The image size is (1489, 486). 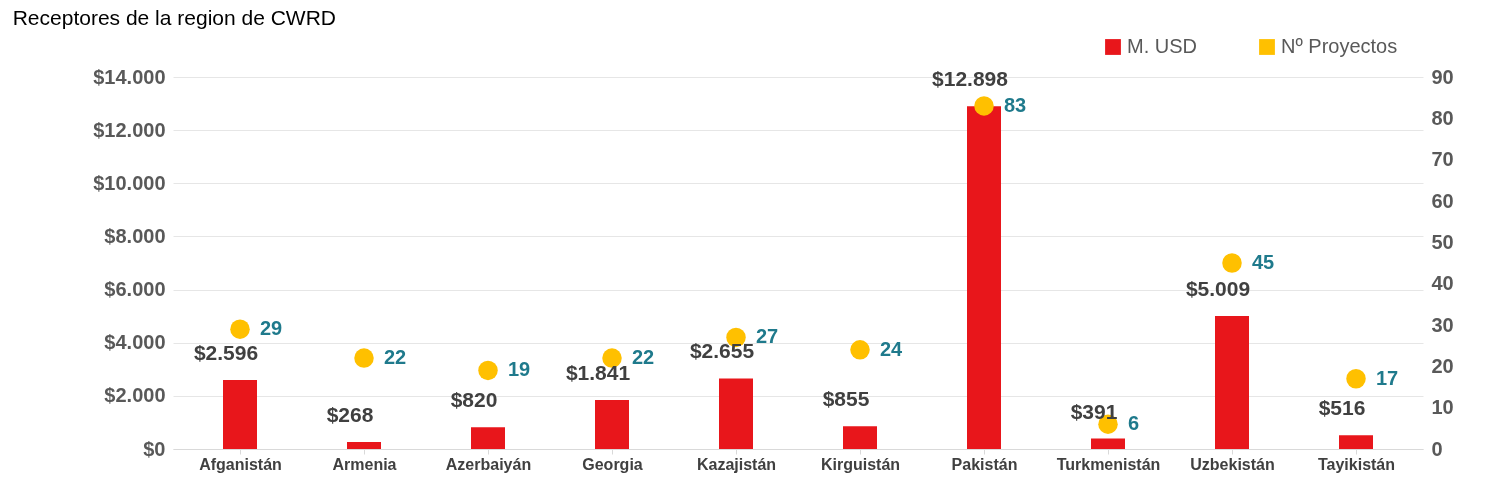 I want to click on y2-tick-label: 80, so click(x=1442, y=117).